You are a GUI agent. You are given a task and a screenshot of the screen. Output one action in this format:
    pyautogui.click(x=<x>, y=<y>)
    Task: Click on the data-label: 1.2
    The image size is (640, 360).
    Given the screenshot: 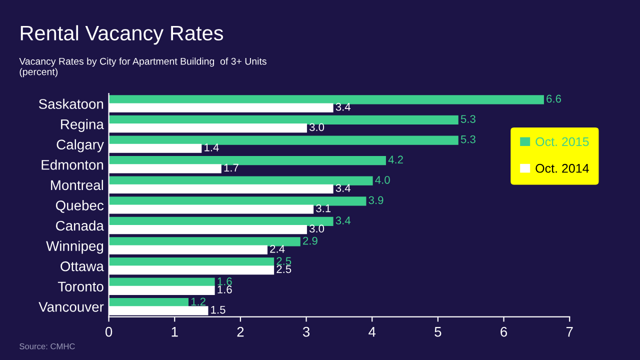 What is the action you would take?
    pyautogui.click(x=198, y=302)
    